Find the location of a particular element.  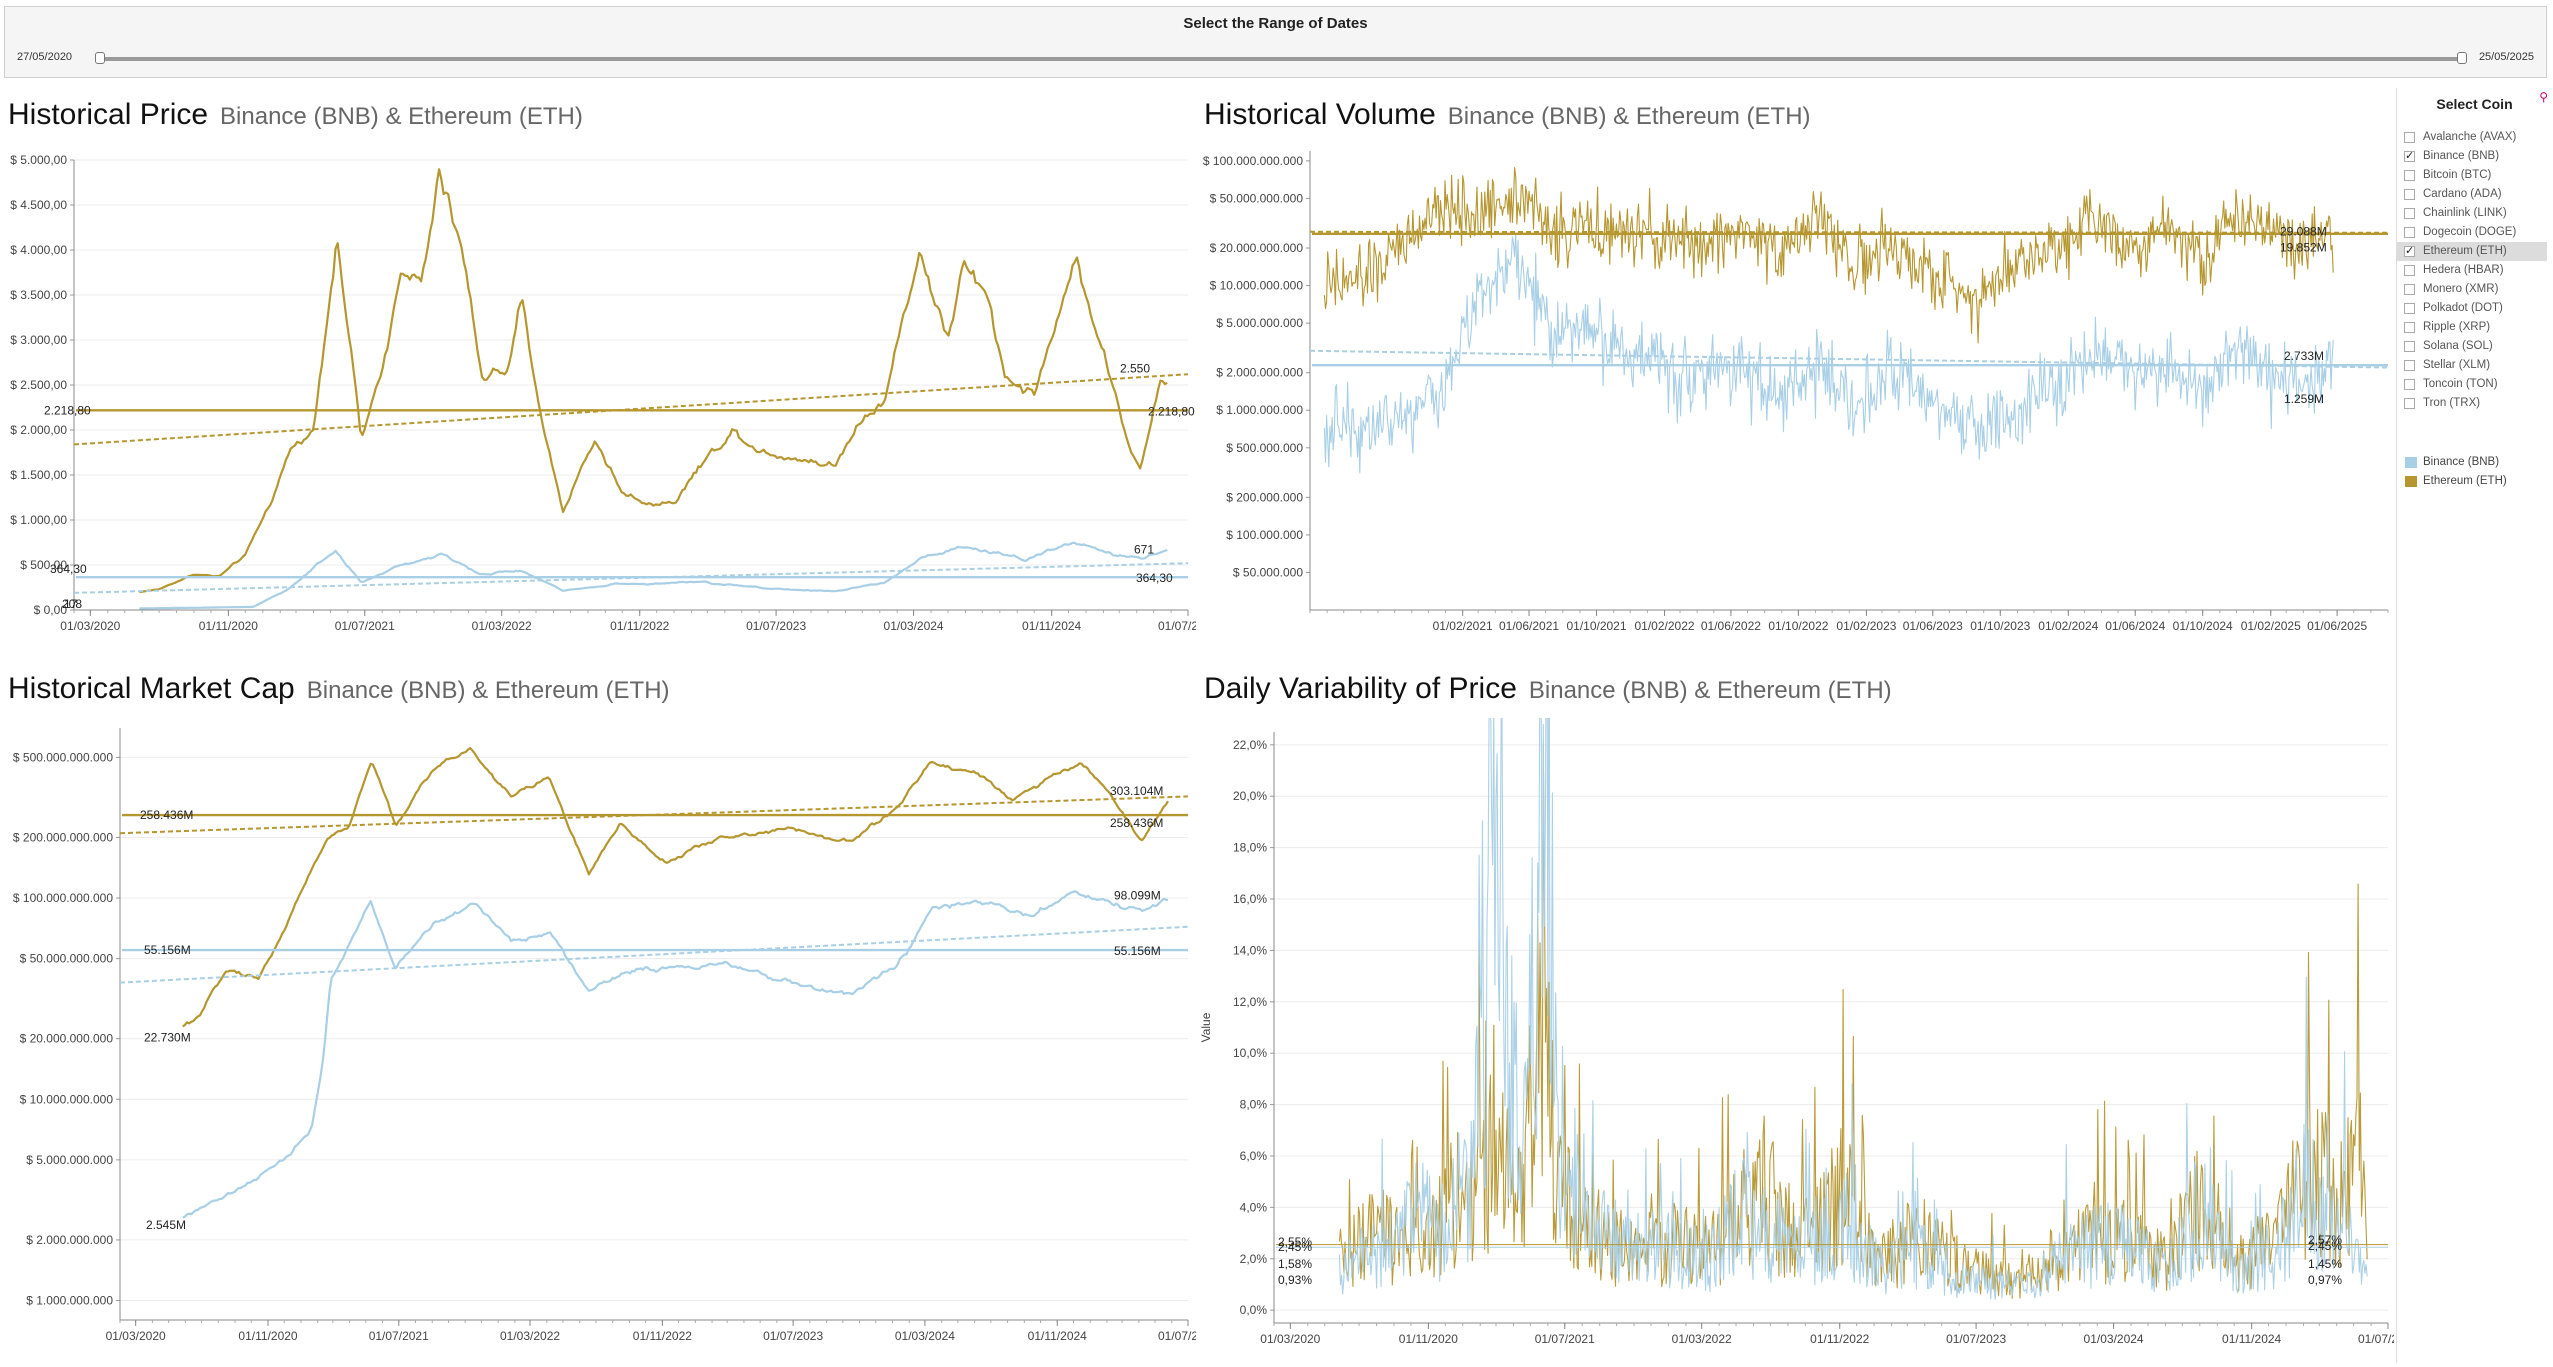

range-end-handle is located at coordinates (2462, 58).